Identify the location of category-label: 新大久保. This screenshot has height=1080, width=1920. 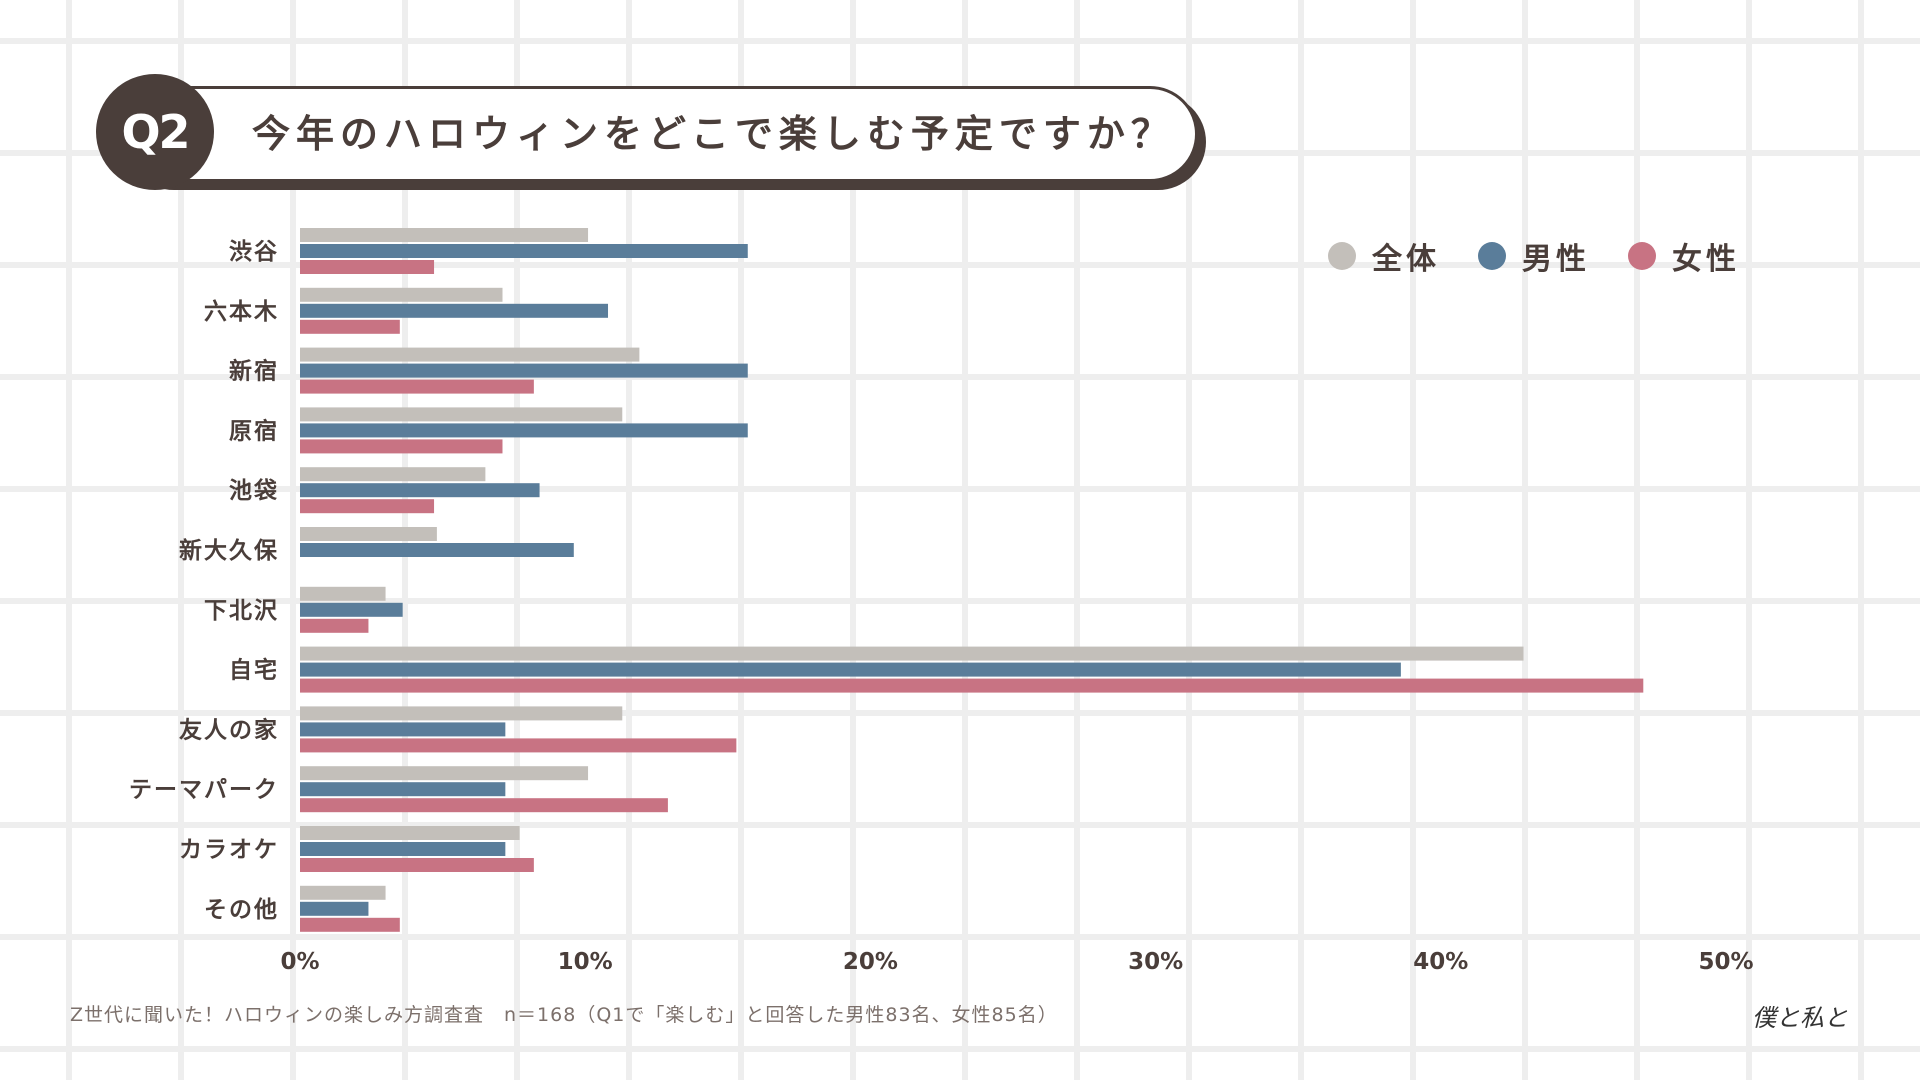
(229, 550).